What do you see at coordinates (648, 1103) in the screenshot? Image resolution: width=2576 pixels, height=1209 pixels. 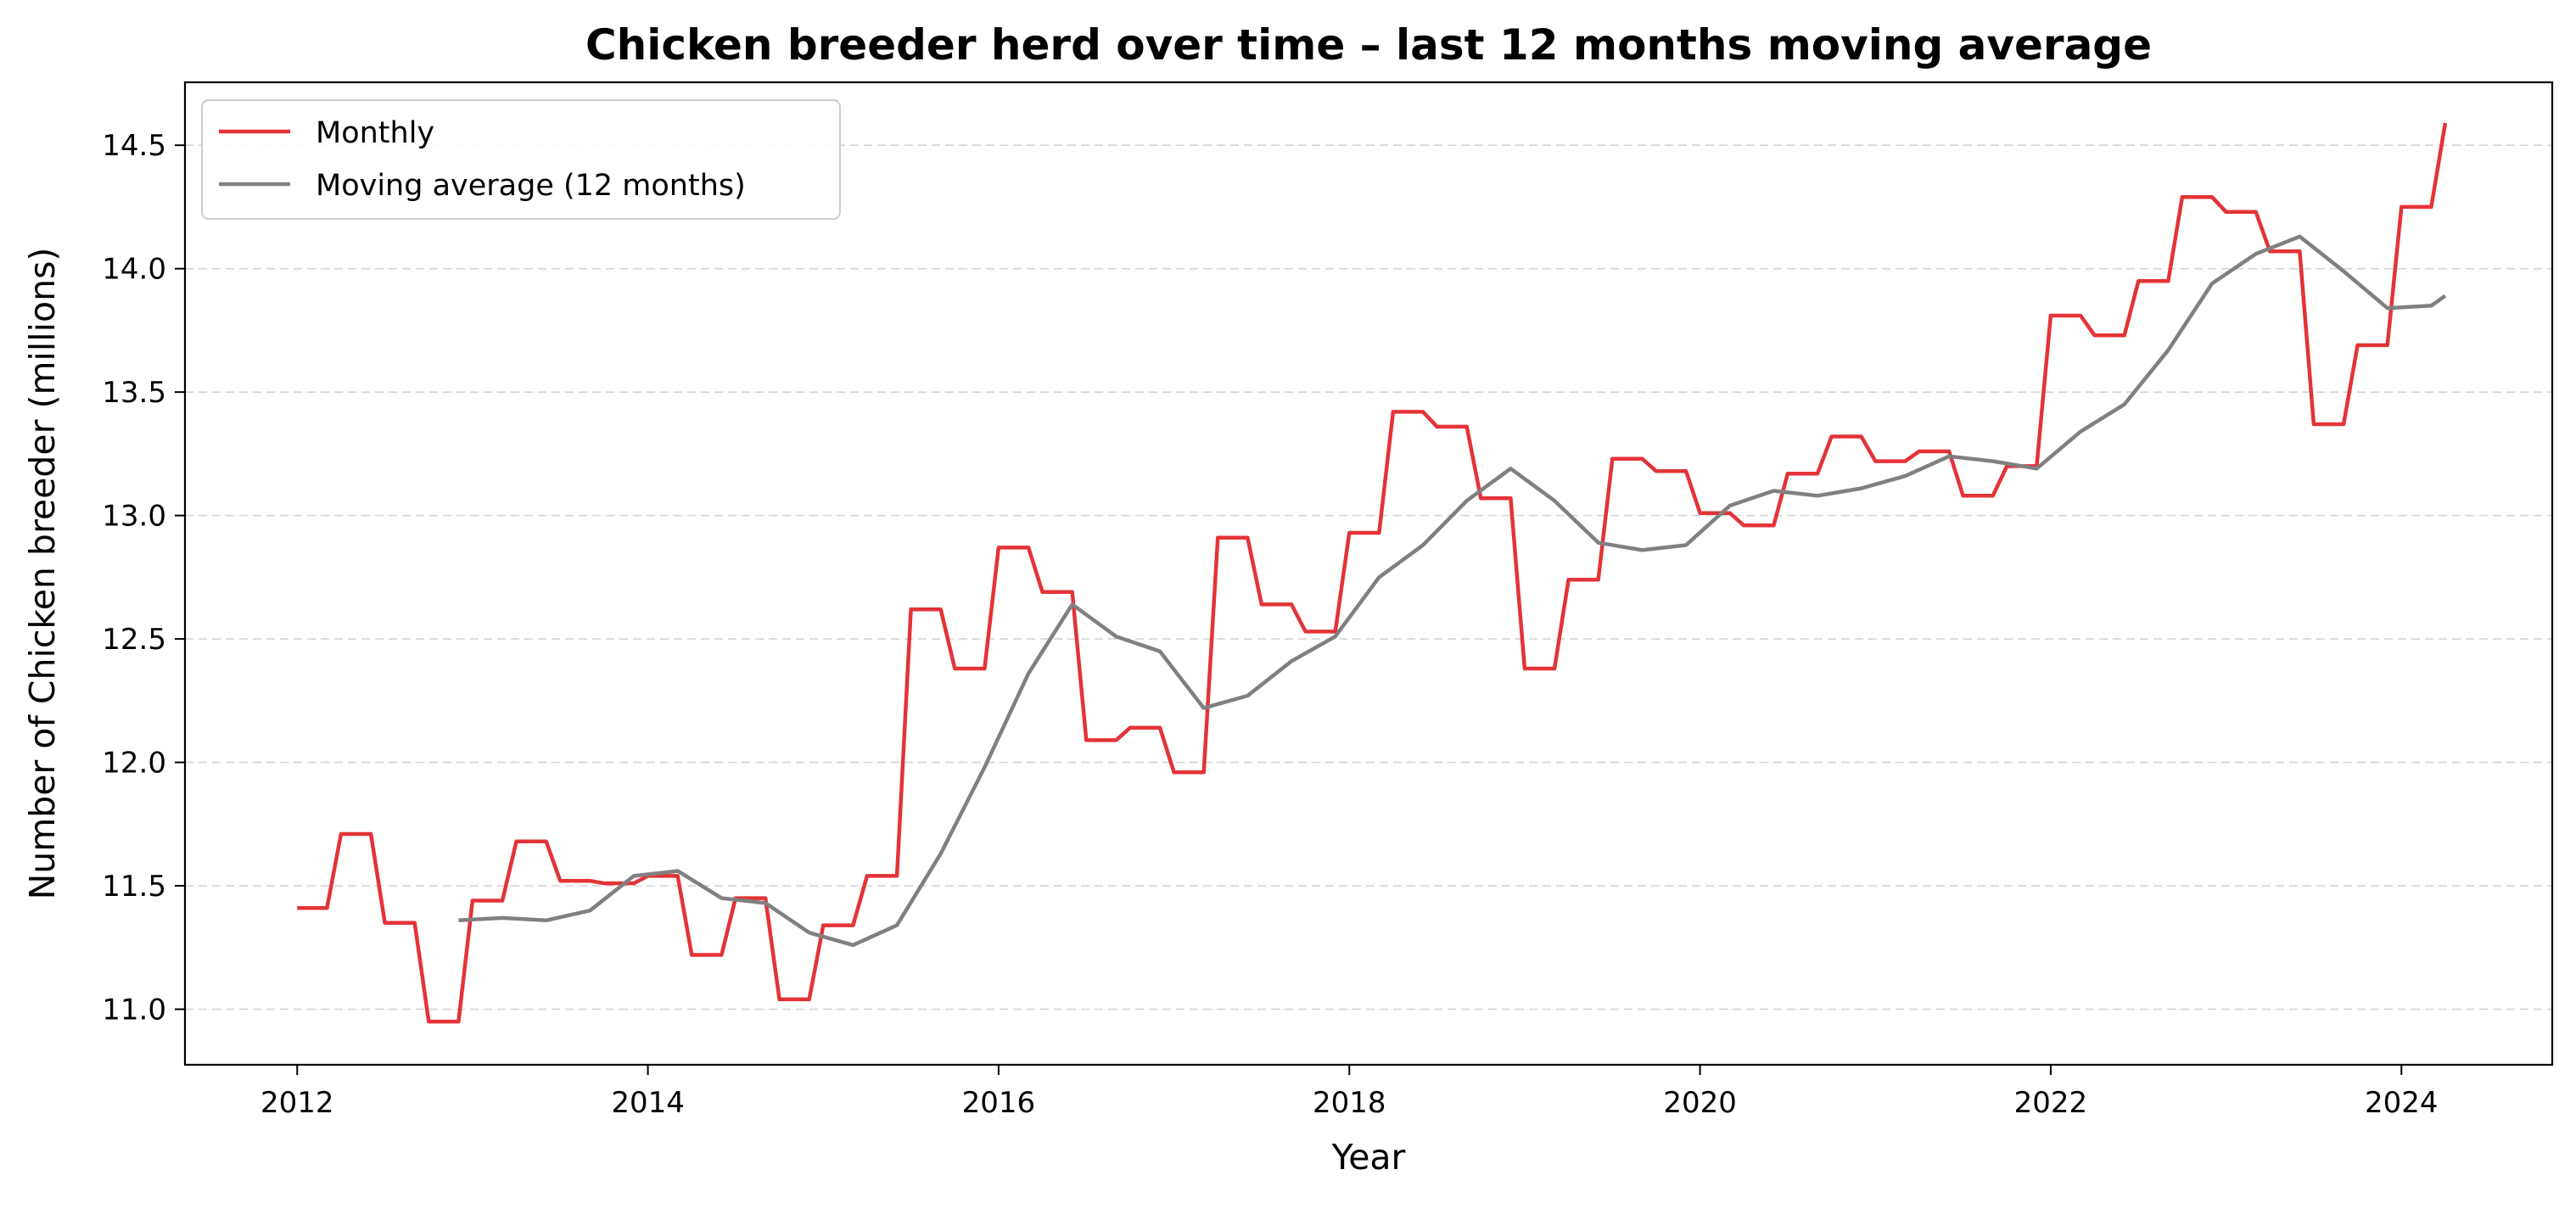 I see `x-tick-label: 2014` at bounding box center [648, 1103].